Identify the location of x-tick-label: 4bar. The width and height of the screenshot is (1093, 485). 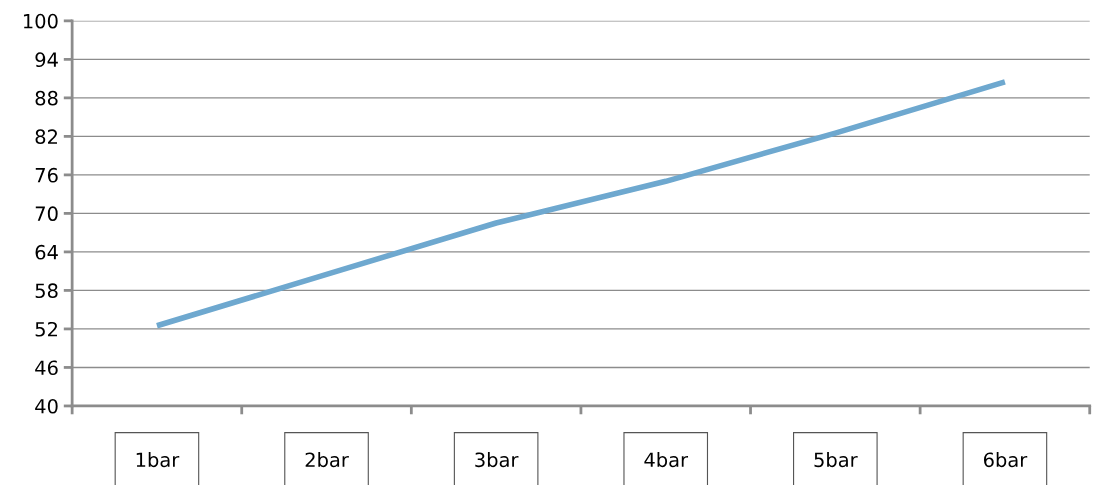
(666, 460).